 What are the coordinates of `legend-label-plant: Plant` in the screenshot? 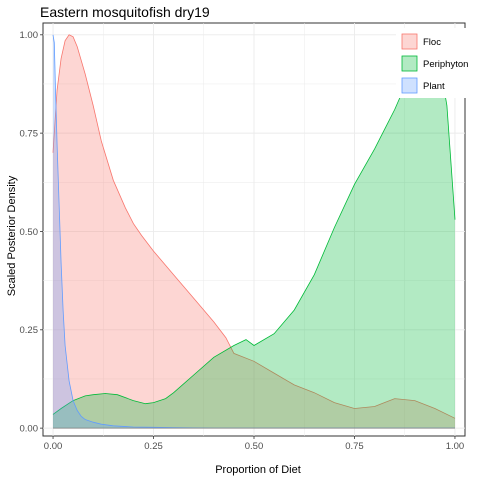 It's located at (434, 86).